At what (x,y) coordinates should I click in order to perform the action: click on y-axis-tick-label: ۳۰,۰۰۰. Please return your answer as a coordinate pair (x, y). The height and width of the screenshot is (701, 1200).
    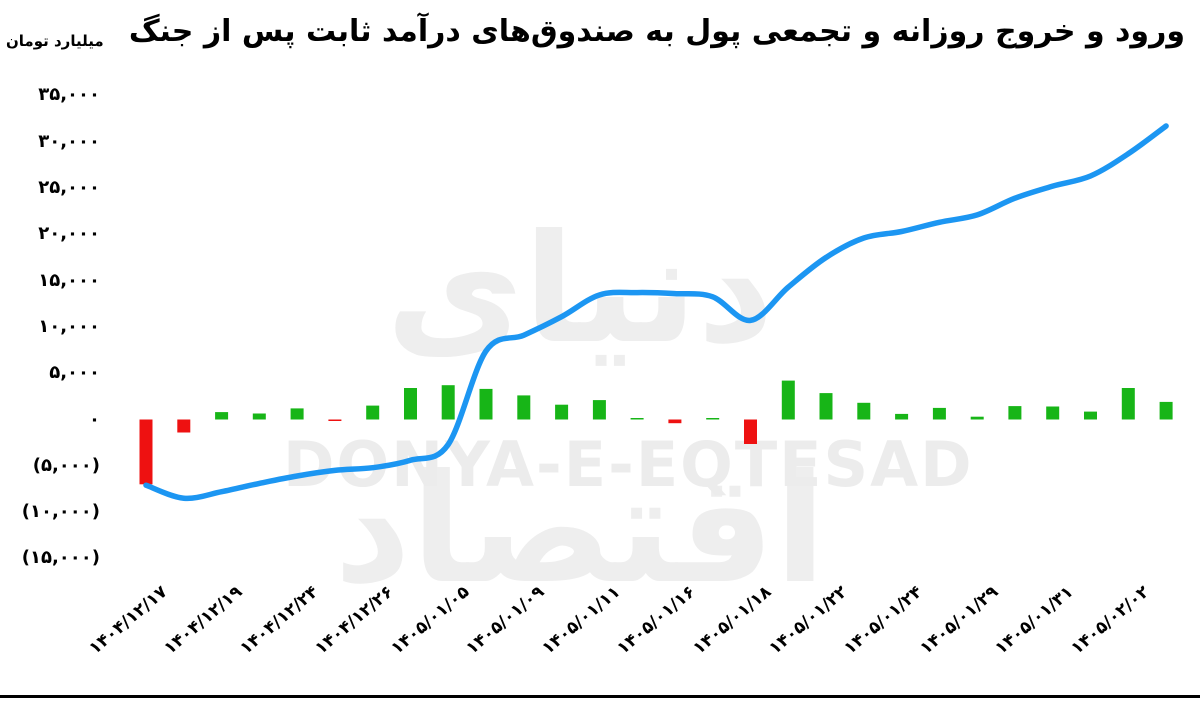
    Looking at the image, I should click on (69, 141).